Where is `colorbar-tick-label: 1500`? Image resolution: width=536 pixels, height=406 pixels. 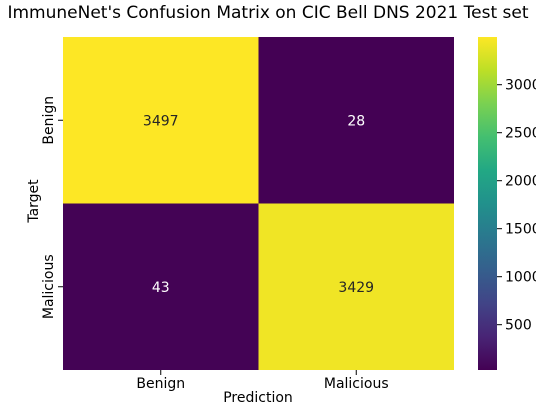
colorbar-tick-label: 1500 is located at coordinates (520, 230).